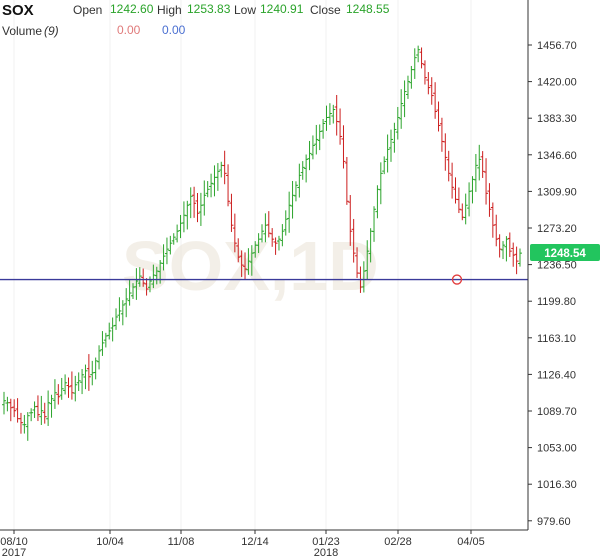 The height and width of the screenshot is (558, 600). Describe the element at coordinates (132, 9) in the screenshot. I see `open-value: 1242.60` at that location.